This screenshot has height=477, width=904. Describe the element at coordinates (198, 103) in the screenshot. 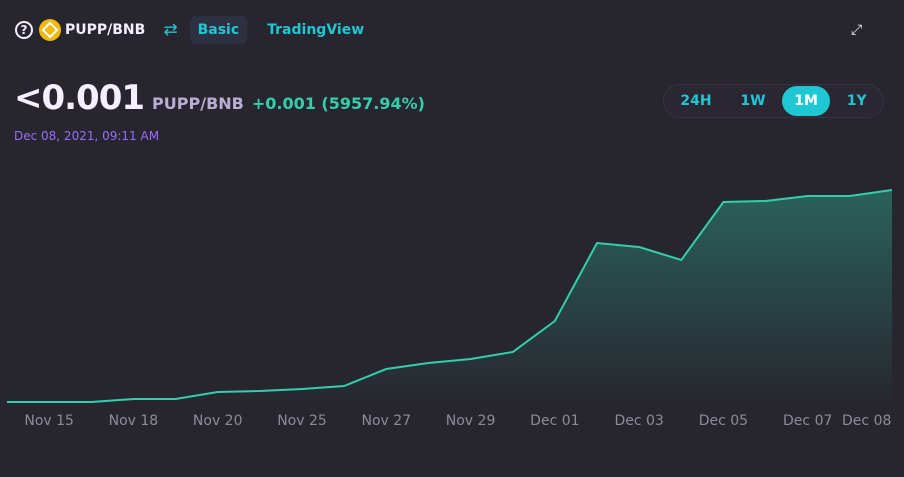

I see `price-symbol: PUPP/BNB` at that location.